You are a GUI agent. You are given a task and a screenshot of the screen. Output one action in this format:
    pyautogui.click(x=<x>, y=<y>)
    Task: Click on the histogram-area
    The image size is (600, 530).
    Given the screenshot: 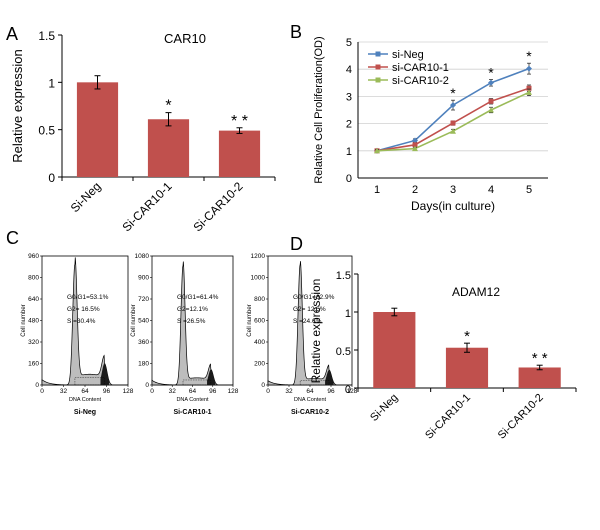 What is the action you would take?
    pyautogui.click(x=309, y=323)
    